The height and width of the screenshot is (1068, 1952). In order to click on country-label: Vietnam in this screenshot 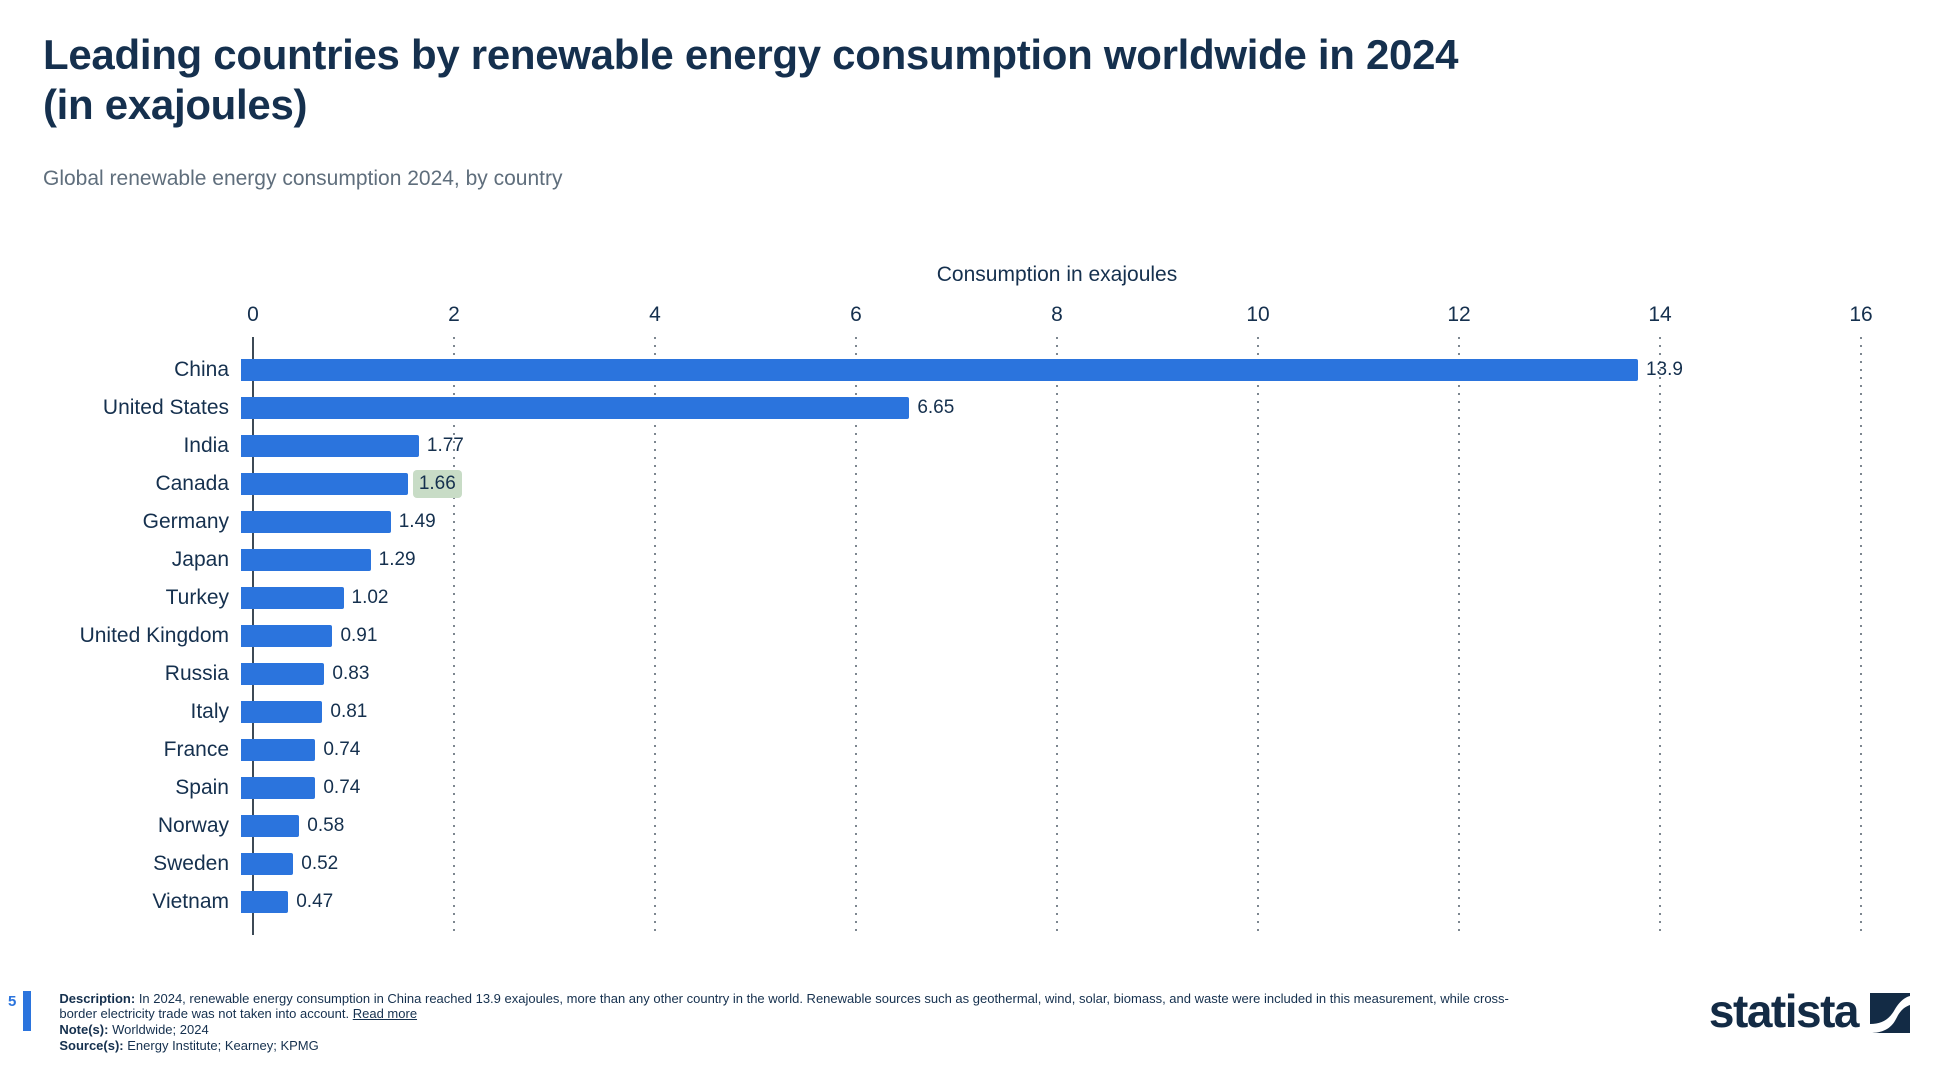, I will do `click(190, 902)`.